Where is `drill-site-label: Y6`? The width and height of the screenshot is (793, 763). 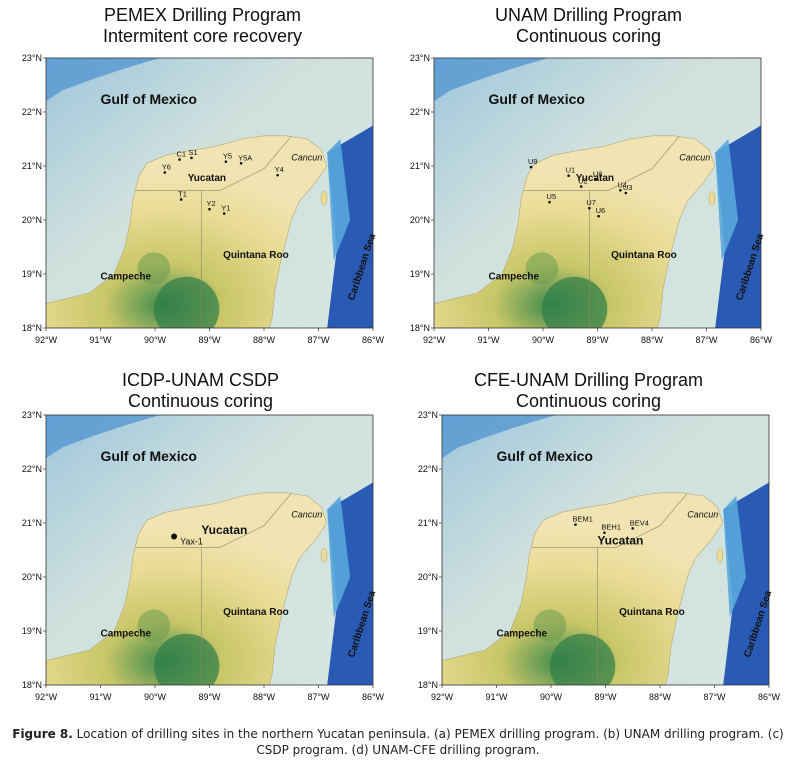 drill-site-label: Y6 is located at coordinates (166, 166).